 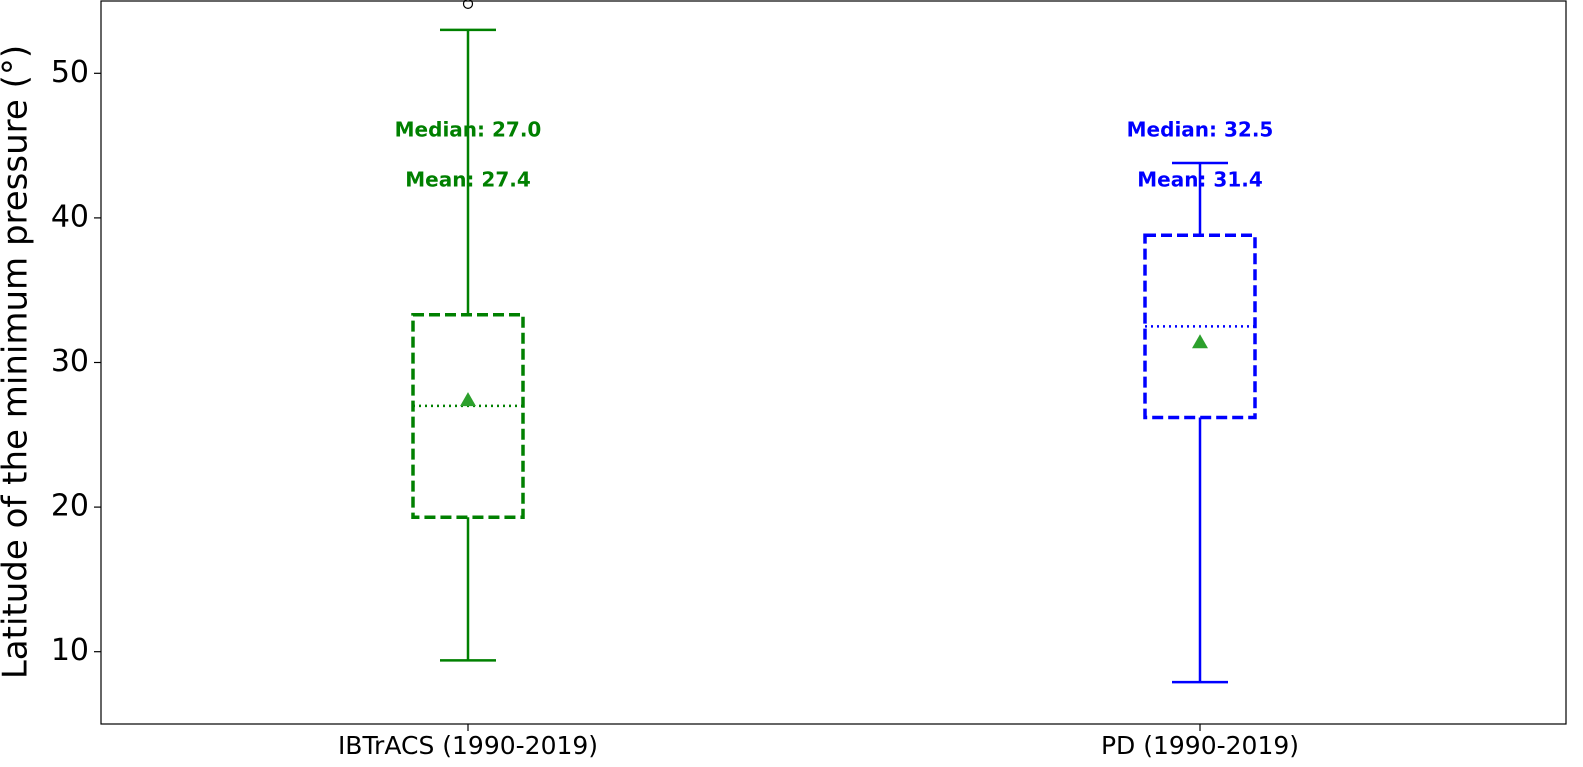 What do you see at coordinates (70, 216) in the screenshot?
I see `y-tick-label: 40` at bounding box center [70, 216].